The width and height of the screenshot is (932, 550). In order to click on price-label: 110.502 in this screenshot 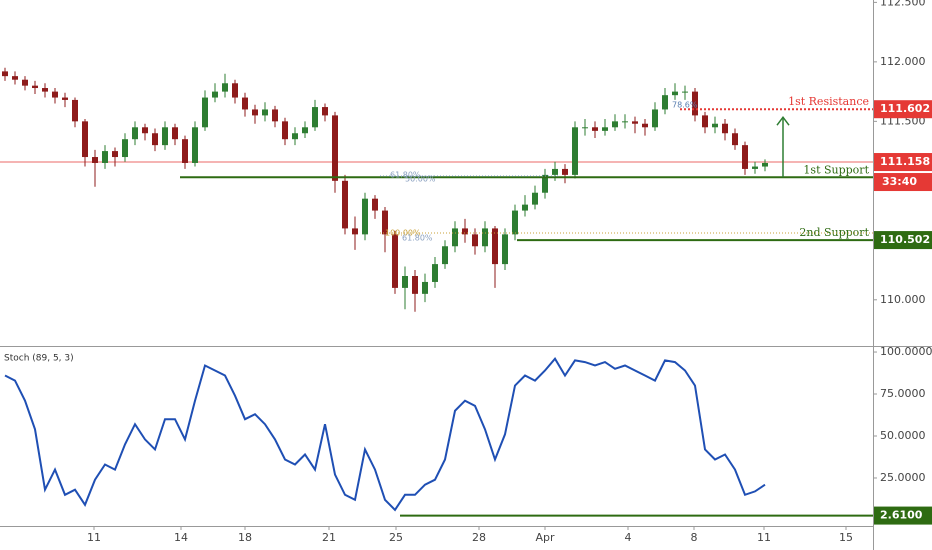, I will do `click(905, 239)`.